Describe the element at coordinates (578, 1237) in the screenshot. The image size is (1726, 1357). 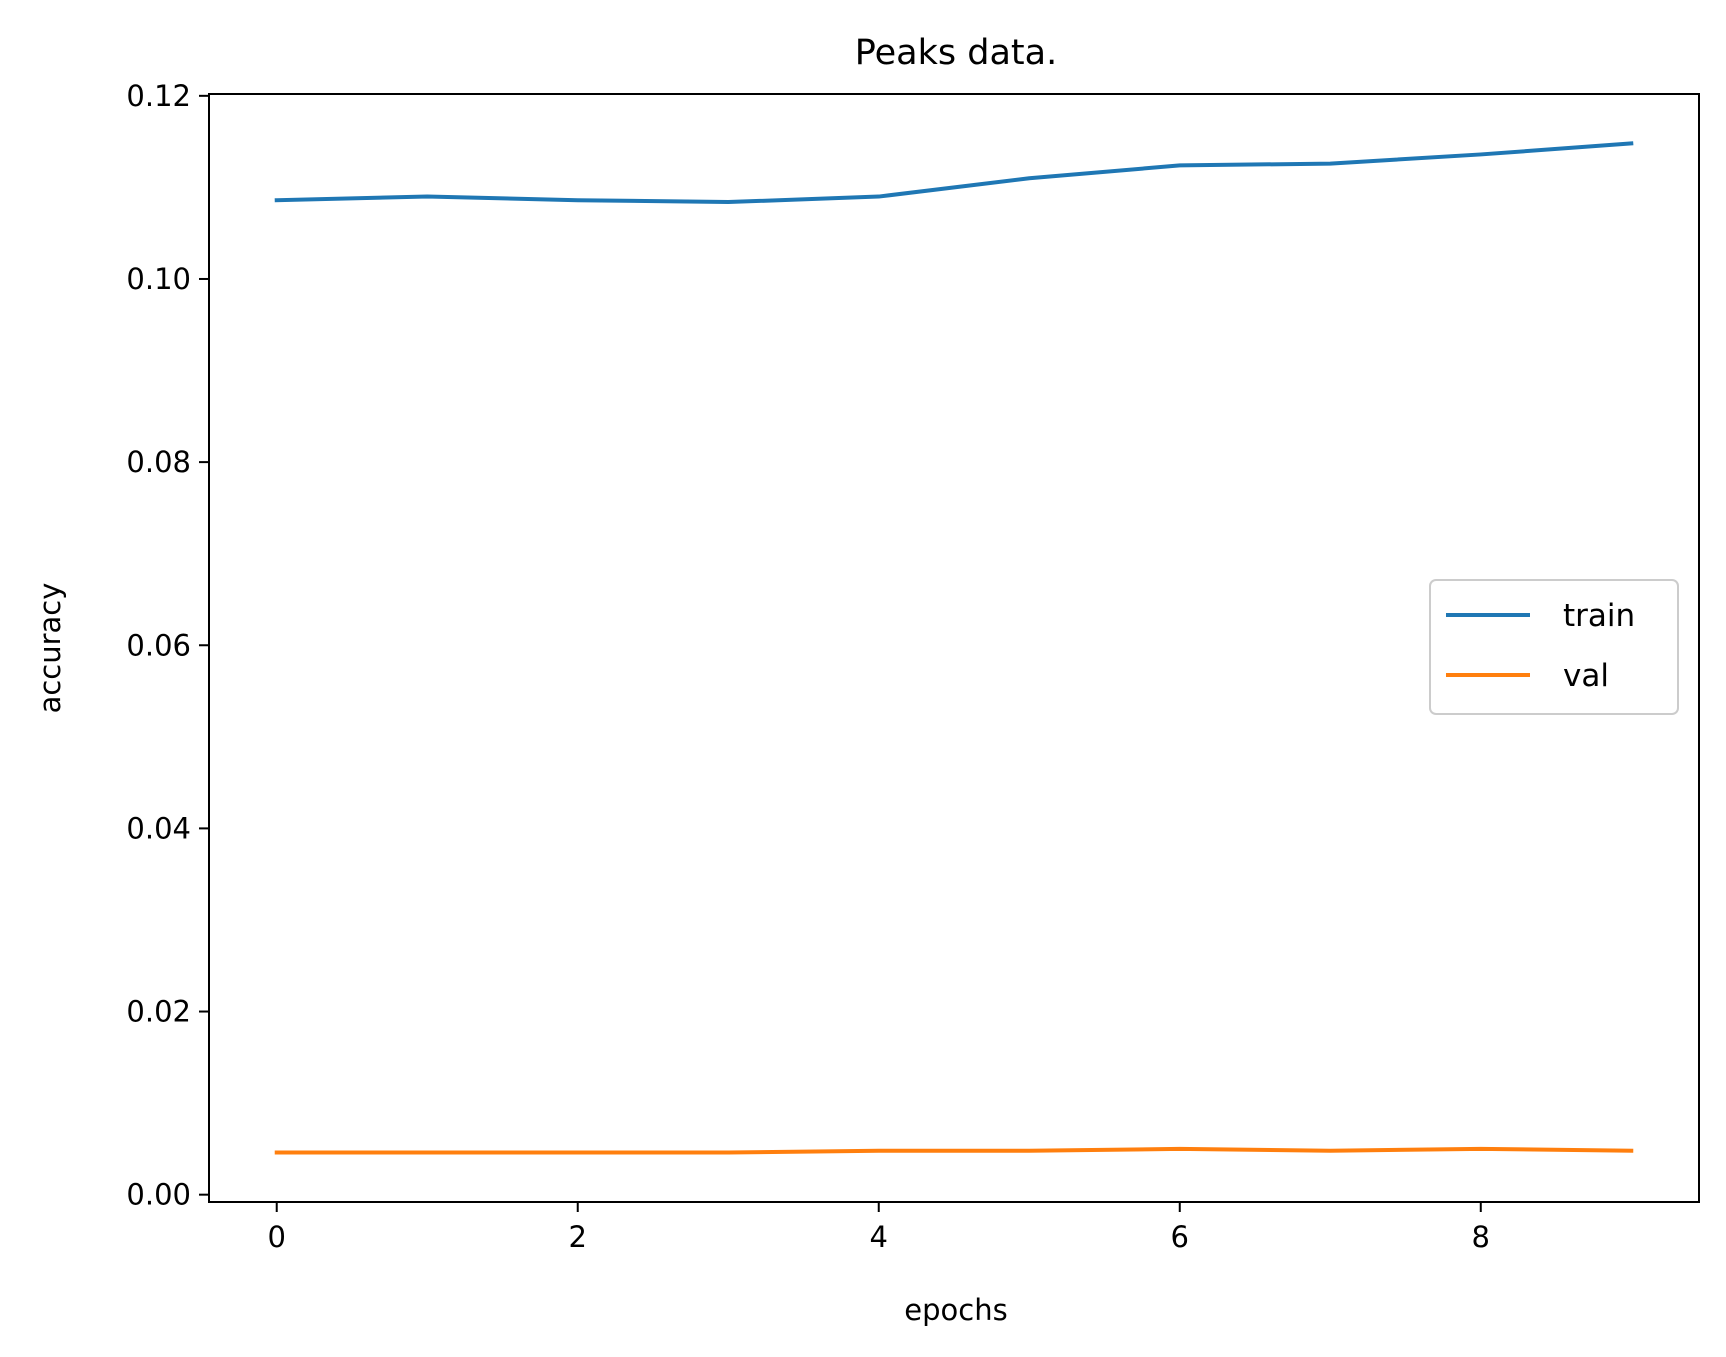
I see `x-tick-label: 2` at that location.